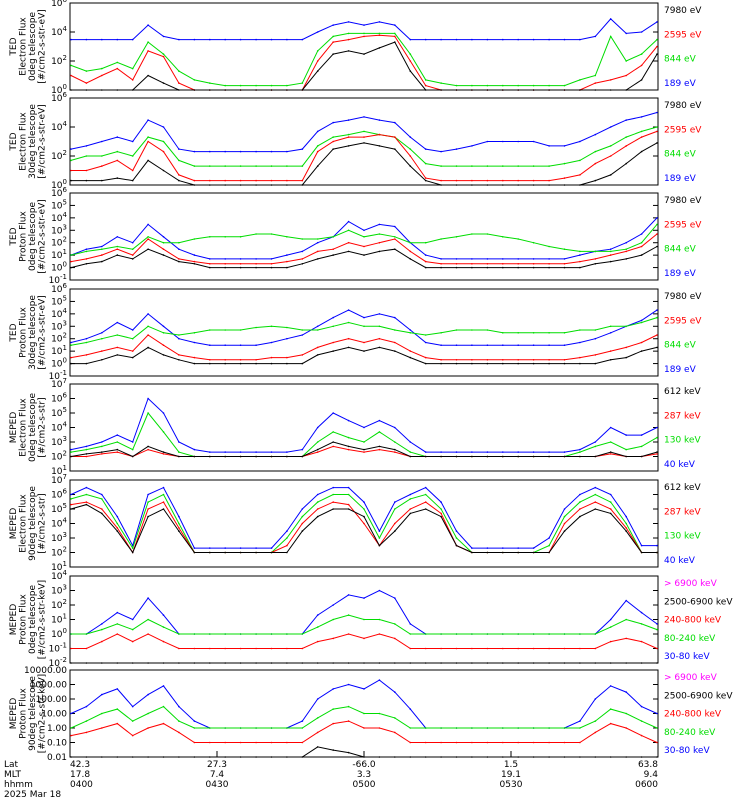 This screenshot has height=804, width=750. I want to click on y-axis-label-line: MEPED, so click(14, 524).